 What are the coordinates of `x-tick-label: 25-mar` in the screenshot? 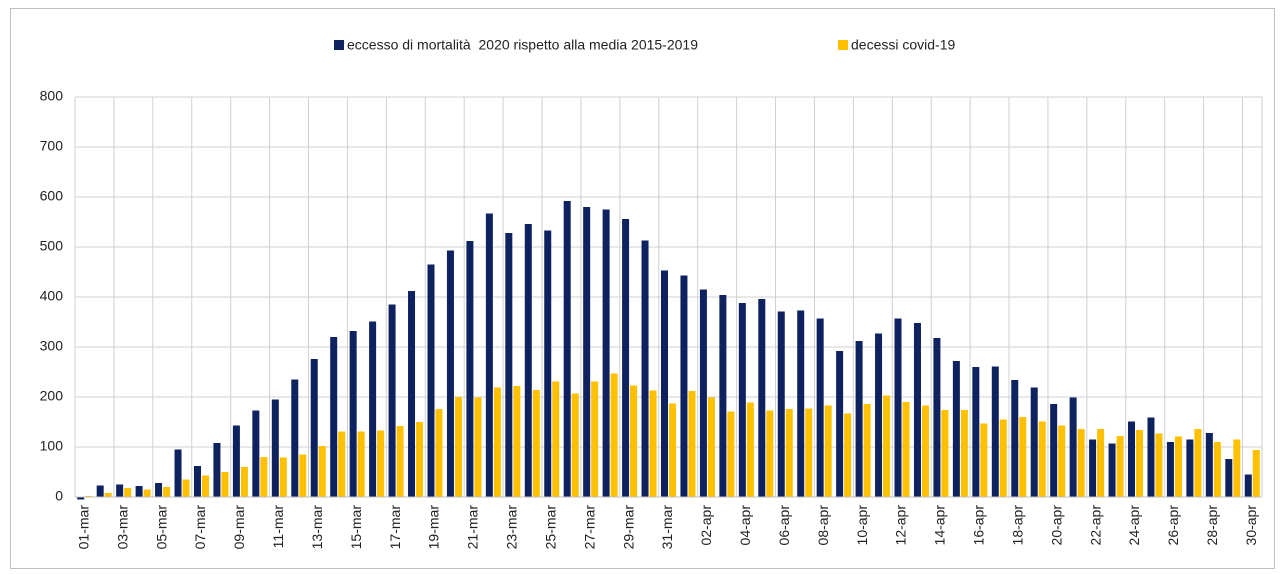 It's located at (550, 527).